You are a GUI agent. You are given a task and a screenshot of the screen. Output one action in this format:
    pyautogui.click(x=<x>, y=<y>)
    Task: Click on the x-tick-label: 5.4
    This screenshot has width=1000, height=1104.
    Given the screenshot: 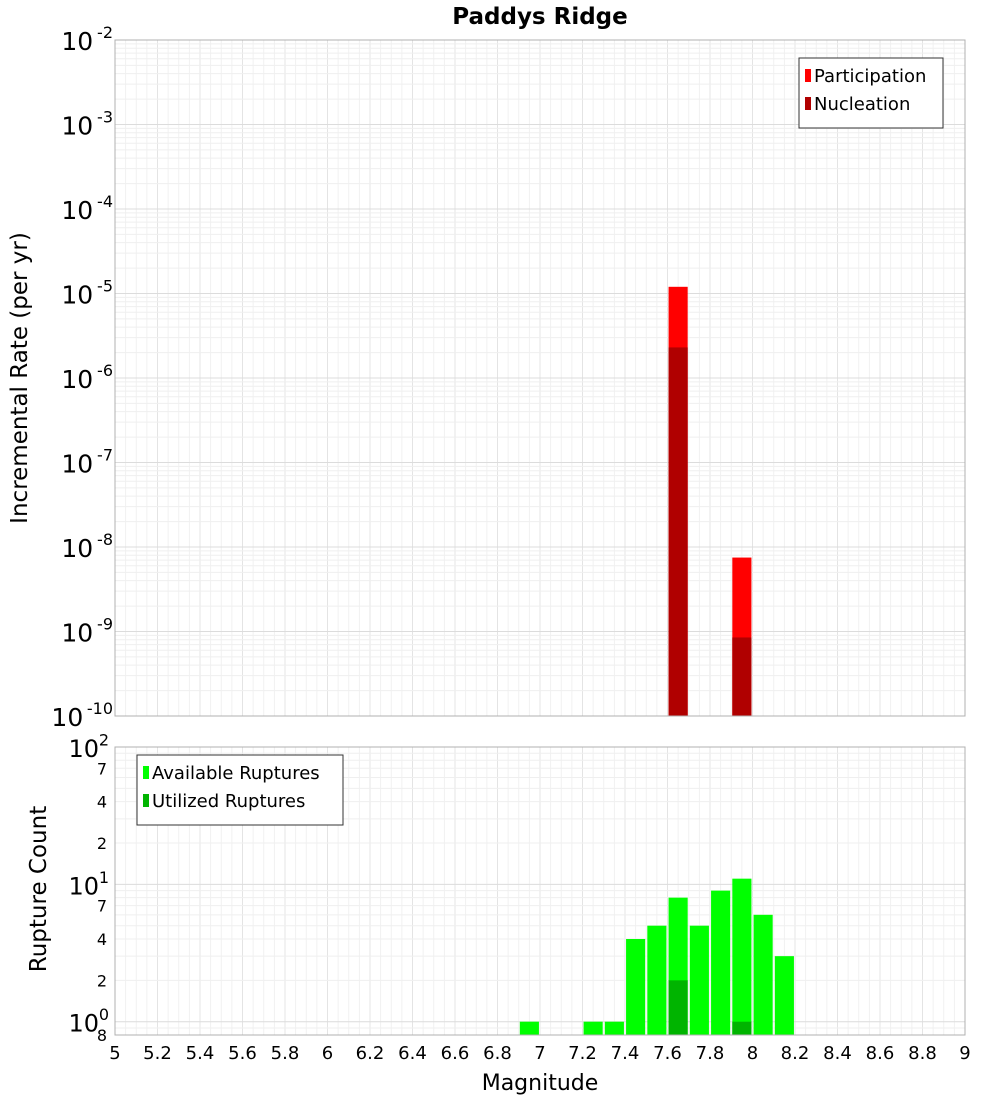 What is the action you would take?
    pyautogui.click(x=200, y=1053)
    